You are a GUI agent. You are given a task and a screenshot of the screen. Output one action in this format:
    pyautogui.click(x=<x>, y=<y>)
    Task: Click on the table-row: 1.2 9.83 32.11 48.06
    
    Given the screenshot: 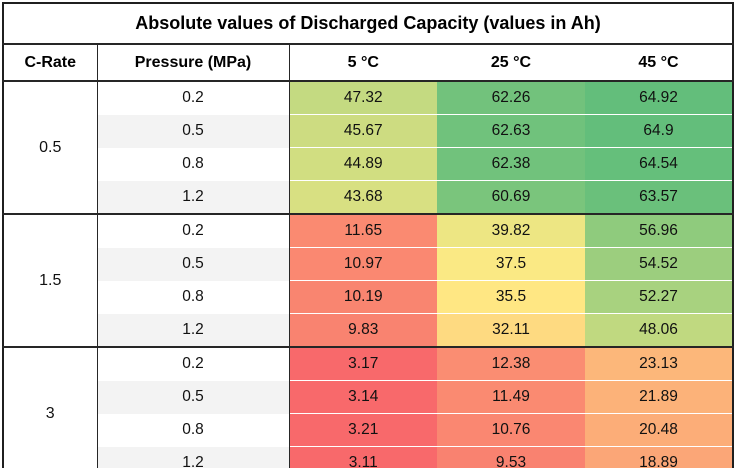 What is the action you would take?
    pyautogui.click(x=368, y=330)
    